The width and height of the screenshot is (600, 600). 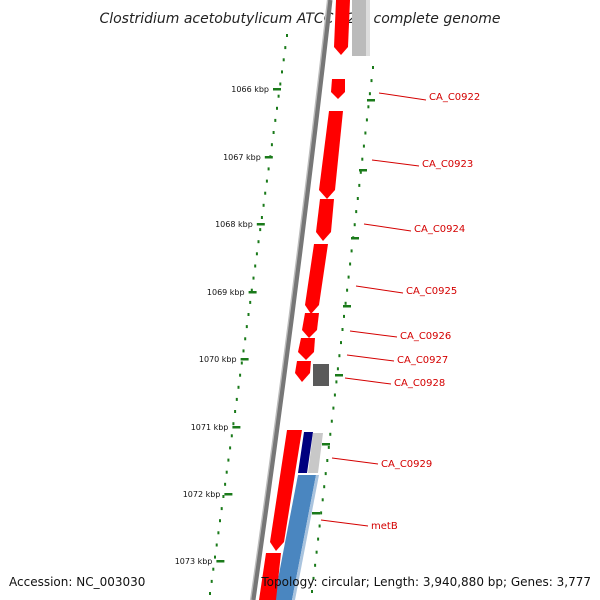 What do you see at coordinates (447, 164) in the screenshot?
I see `gene-label: CA_C0923` at bounding box center [447, 164].